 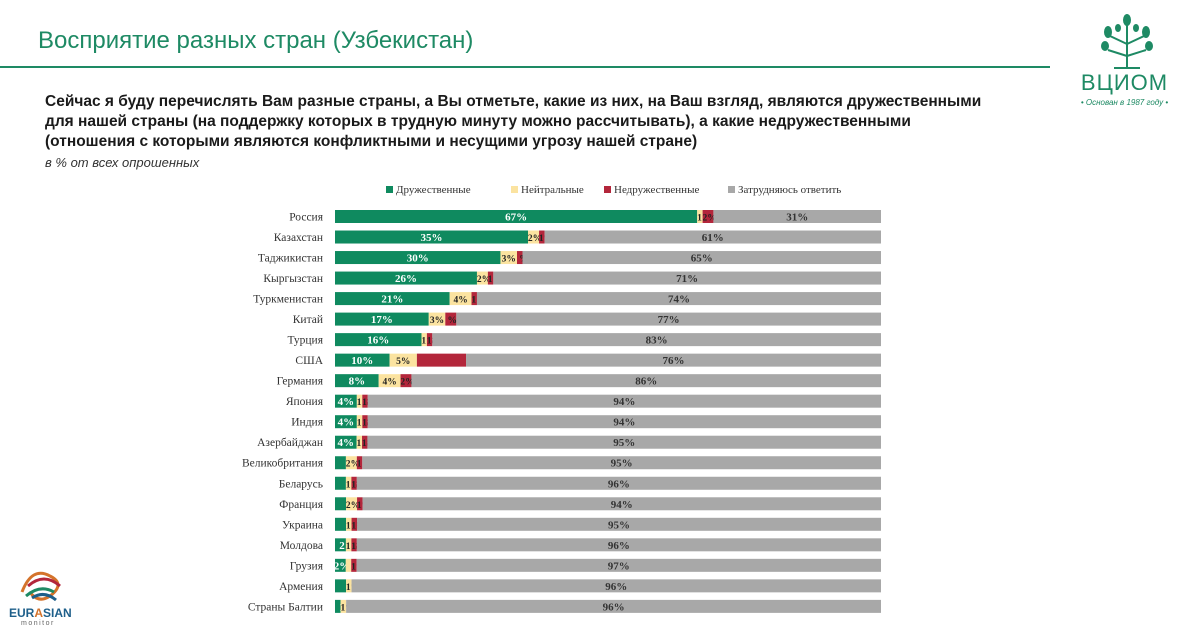 I want to click on data-label-unsure: 65%, so click(x=702, y=259).